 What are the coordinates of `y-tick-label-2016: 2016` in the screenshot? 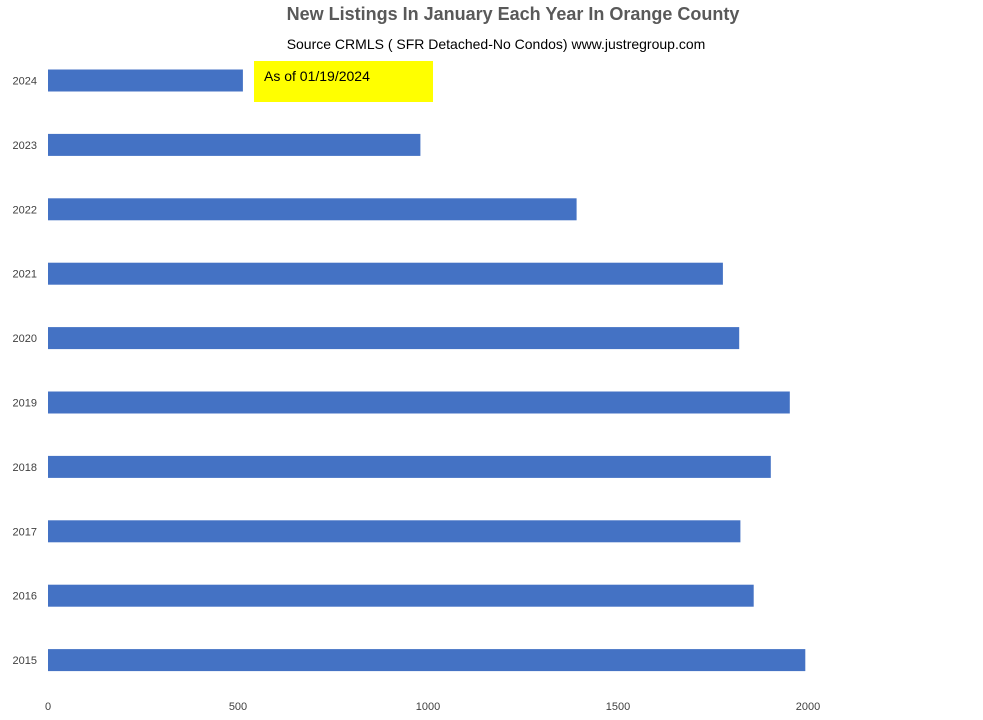 It's located at (25, 597).